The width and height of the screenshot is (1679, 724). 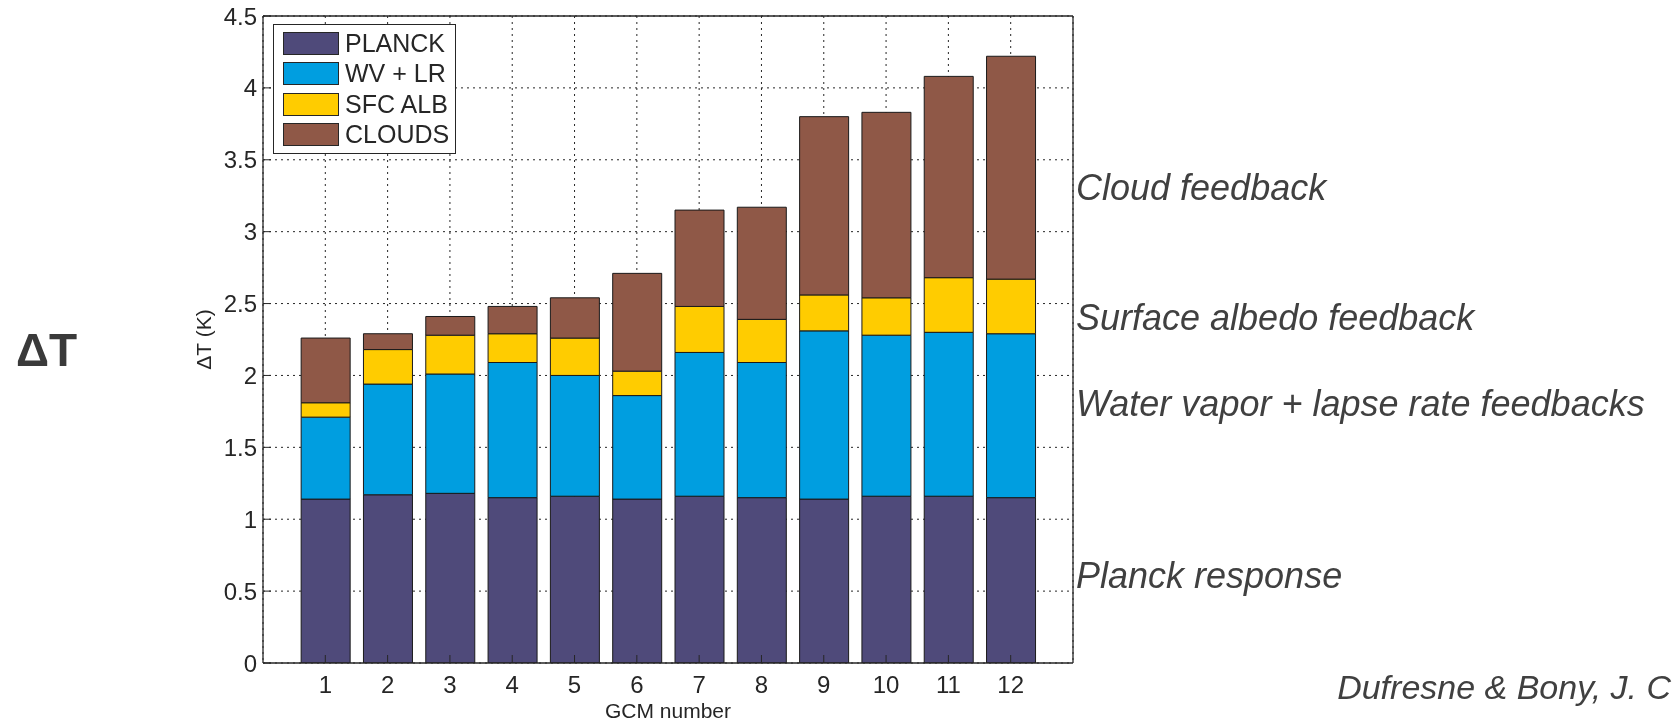 I want to click on text: Planck response, so click(x=1209, y=576).